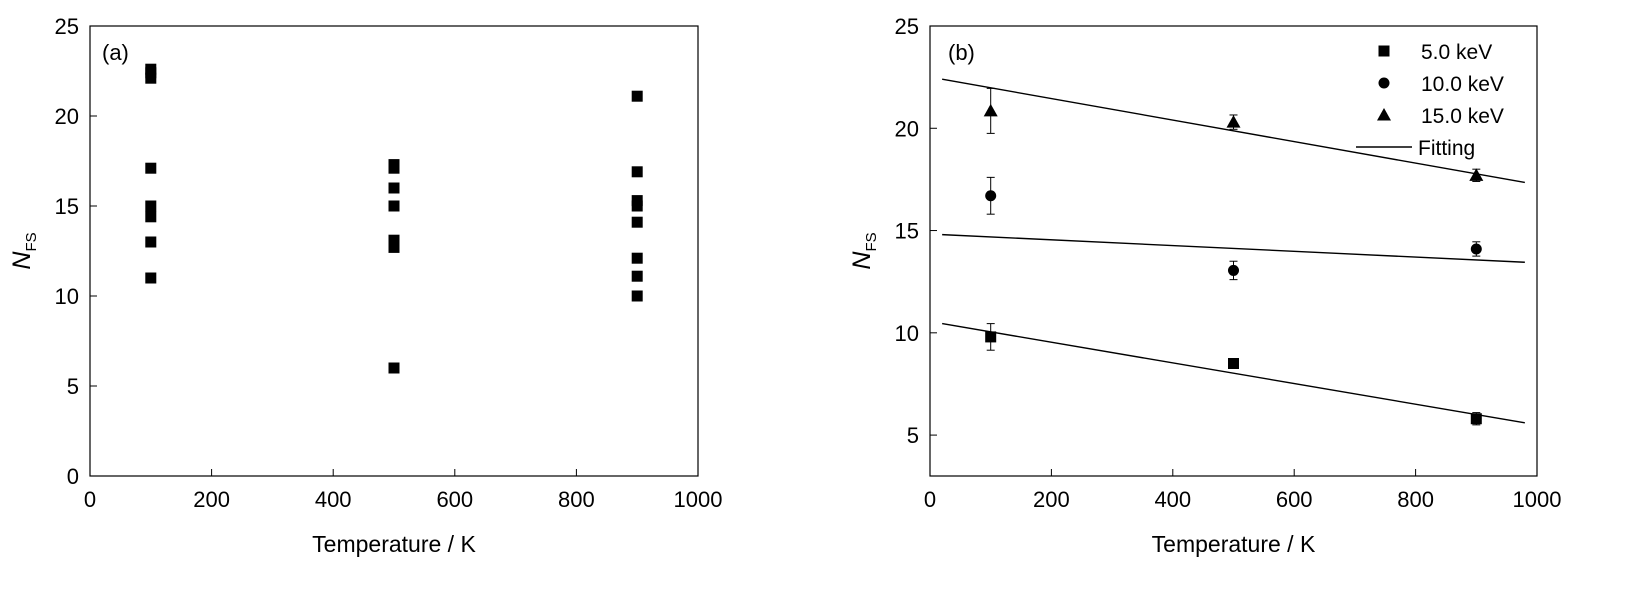 This screenshot has width=1647, height=592. Describe the element at coordinates (1430, 100) in the screenshot. I see `legend: 5.0 keV 10.0 keV 15.0 keV Fitting` at that location.